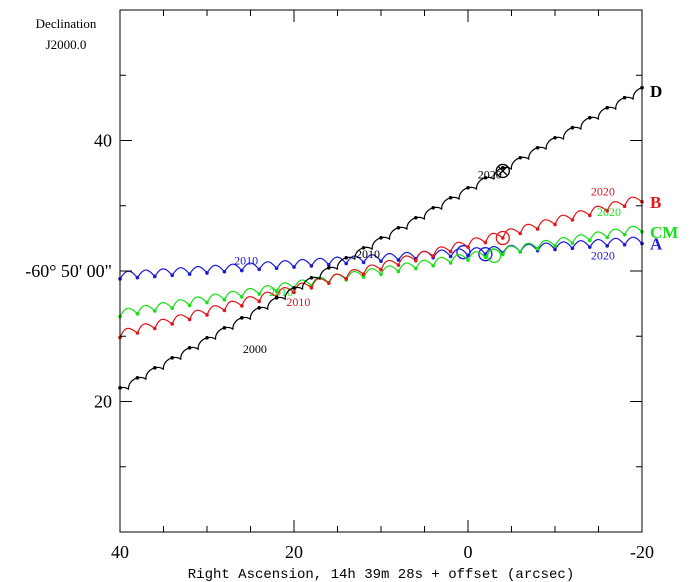 The height and width of the screenshot is (582, 698). What do you see at coordinates (503, 171) in the screenshot?
I see `series-d-crossing-mark` at bounding box center [503, 171].